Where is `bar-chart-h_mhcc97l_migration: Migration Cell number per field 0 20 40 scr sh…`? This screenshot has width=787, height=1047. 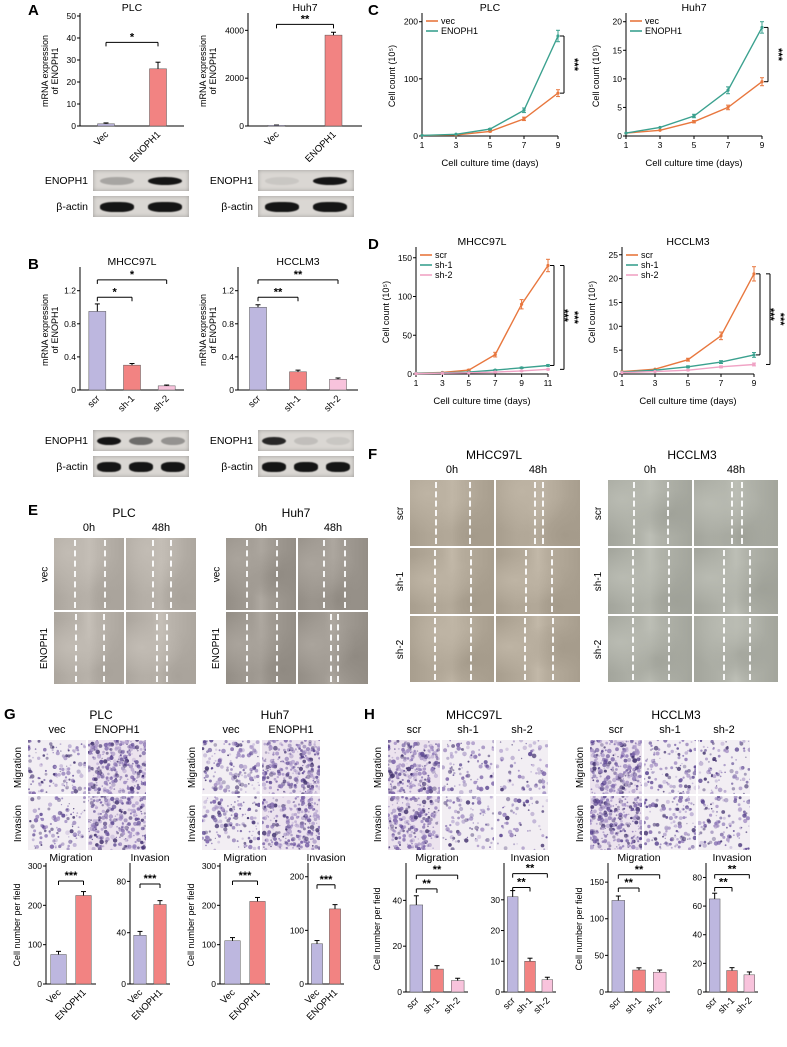
bar-chart-h_mhcc97l_migration: Migration Cell number per field 0 20 40 scr sh… is located at coordinates (423, 941).